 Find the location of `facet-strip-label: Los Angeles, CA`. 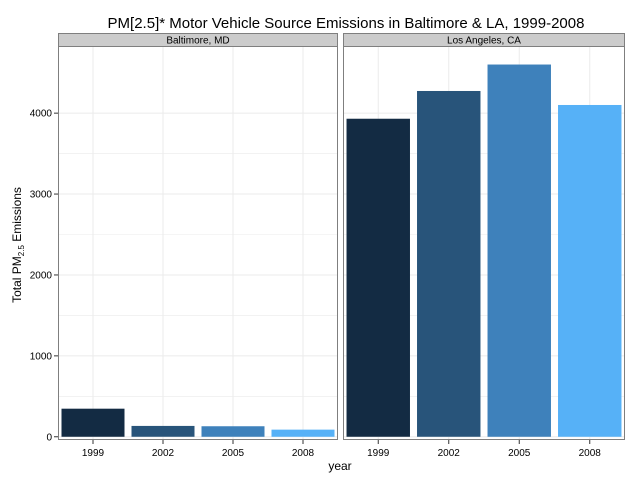

facet-strip-label: Los Angeles, CA is located at coordinates (484, 41).